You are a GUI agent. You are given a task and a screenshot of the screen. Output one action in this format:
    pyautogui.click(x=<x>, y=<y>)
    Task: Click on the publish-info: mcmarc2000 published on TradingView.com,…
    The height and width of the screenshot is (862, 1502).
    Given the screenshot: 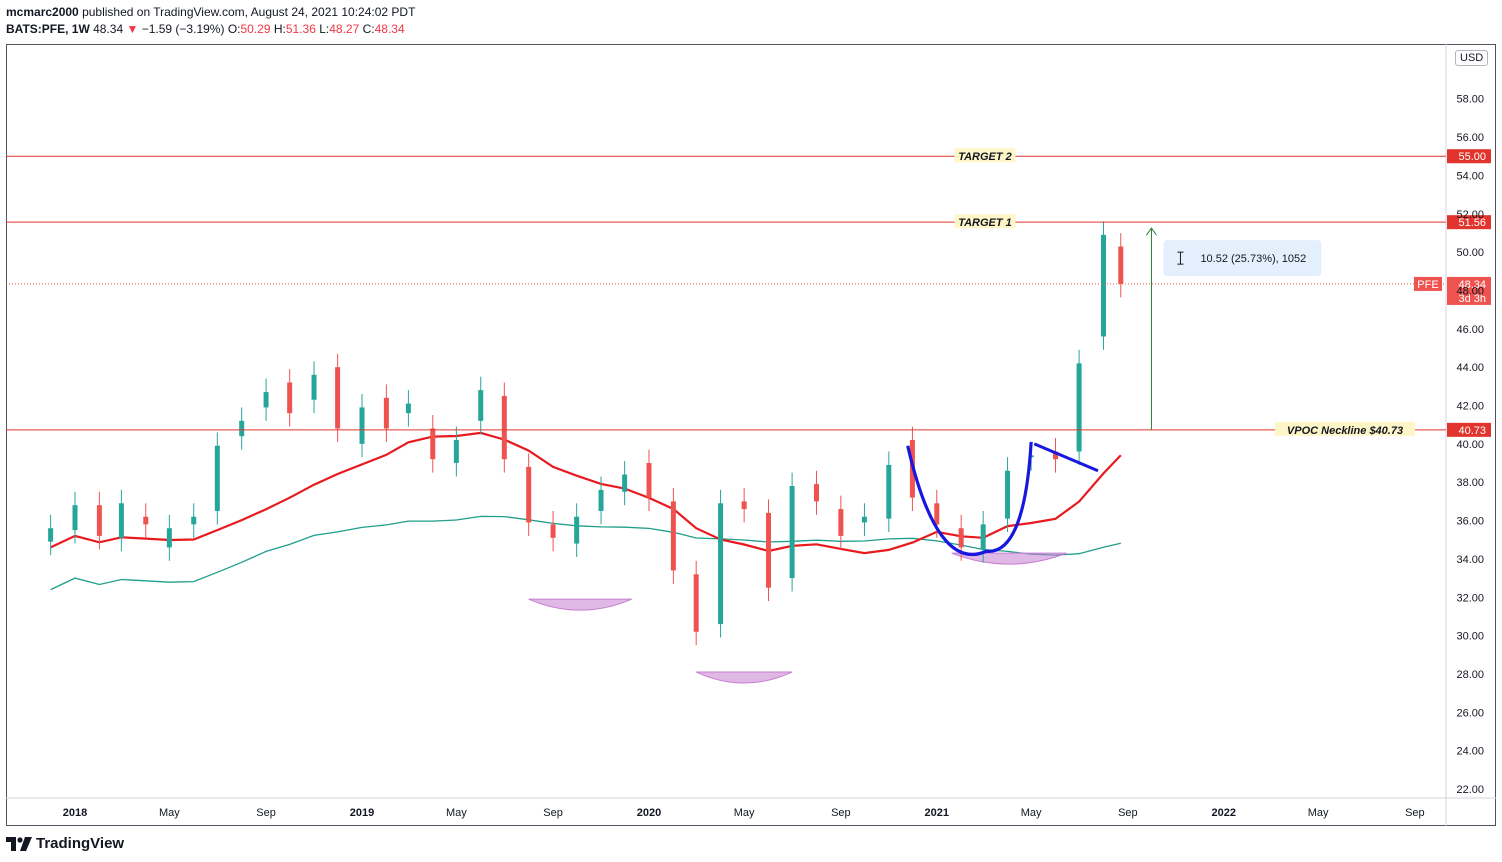 What is the action you would take?
    pyautogui.click(x=210, y=12)
    